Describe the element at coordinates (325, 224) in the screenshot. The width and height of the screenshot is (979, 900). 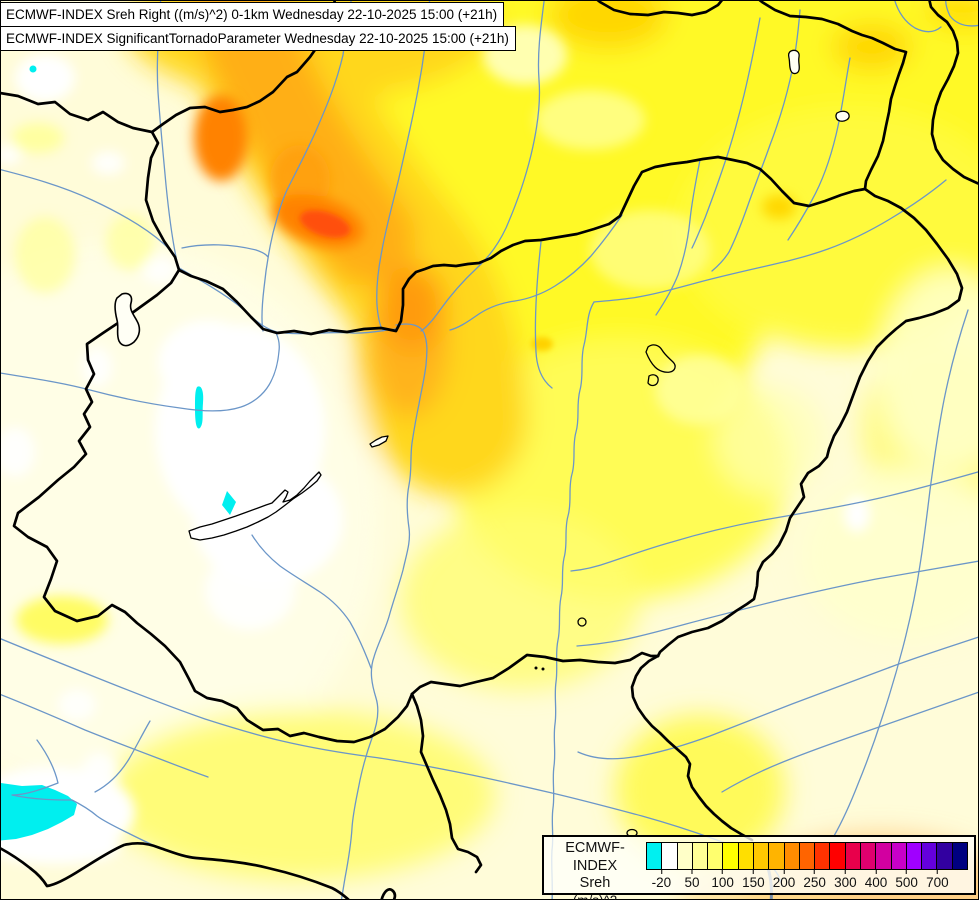
I see `hotspot-core-max` at that location.